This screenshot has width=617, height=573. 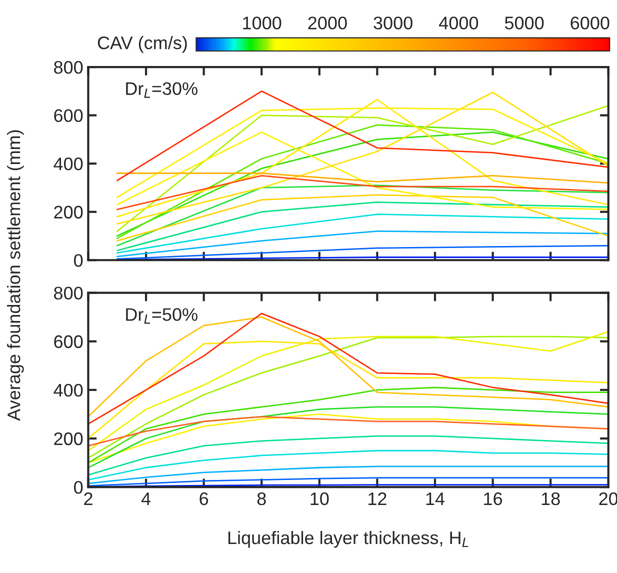 What do you see at coordinates (590, 23) in the screenshot?
I see `color-bar-label: 6000` at bounding box center [590, 23].